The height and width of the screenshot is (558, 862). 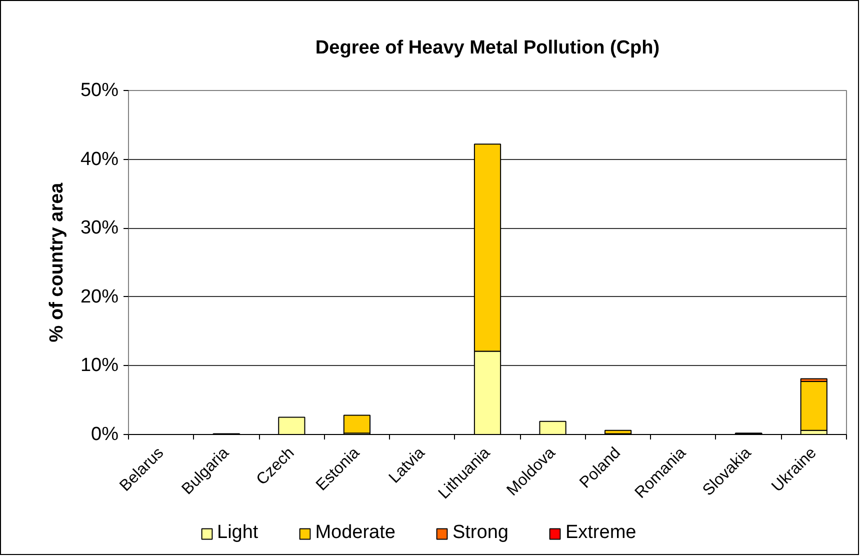 I want to click on y-tick-label: 0%, so click(x=105, y=434).